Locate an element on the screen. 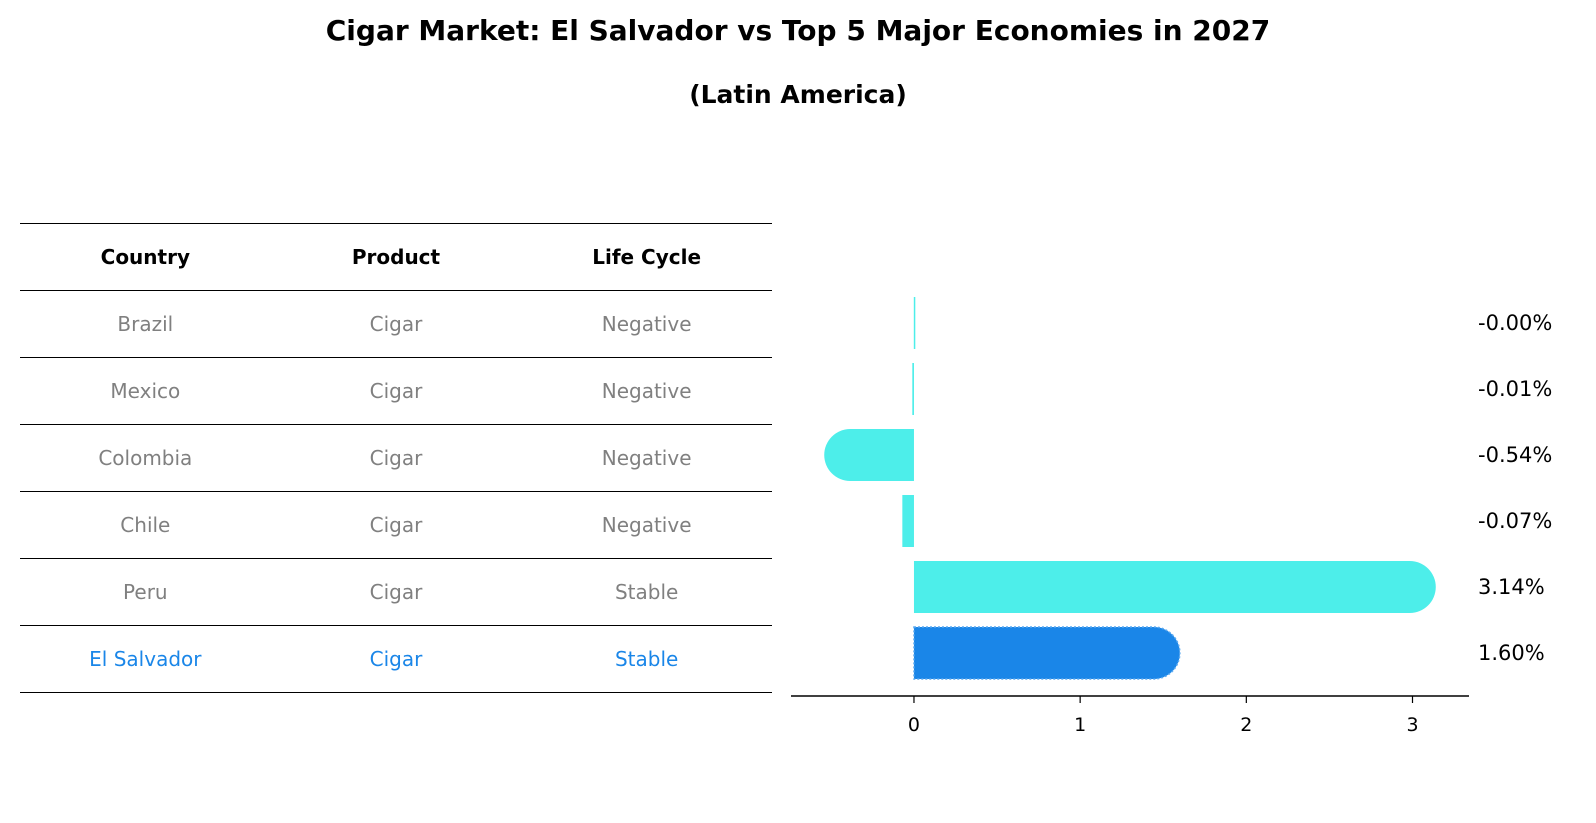  header-country: Country is located at coordinates (145, 257).